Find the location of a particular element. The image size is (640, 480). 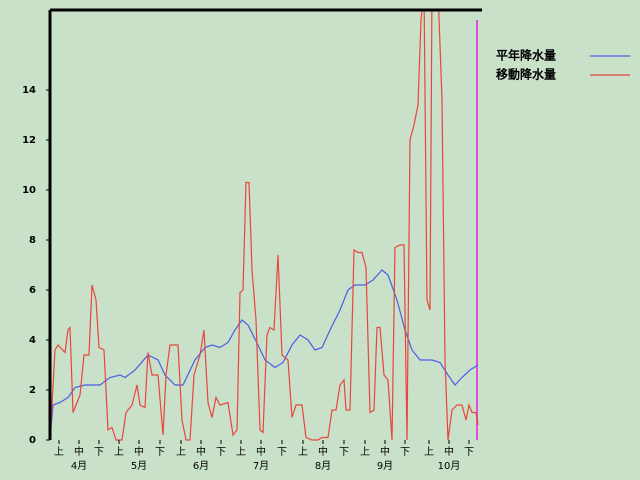

month-label: 5月 is located at coordinates (139, 466).